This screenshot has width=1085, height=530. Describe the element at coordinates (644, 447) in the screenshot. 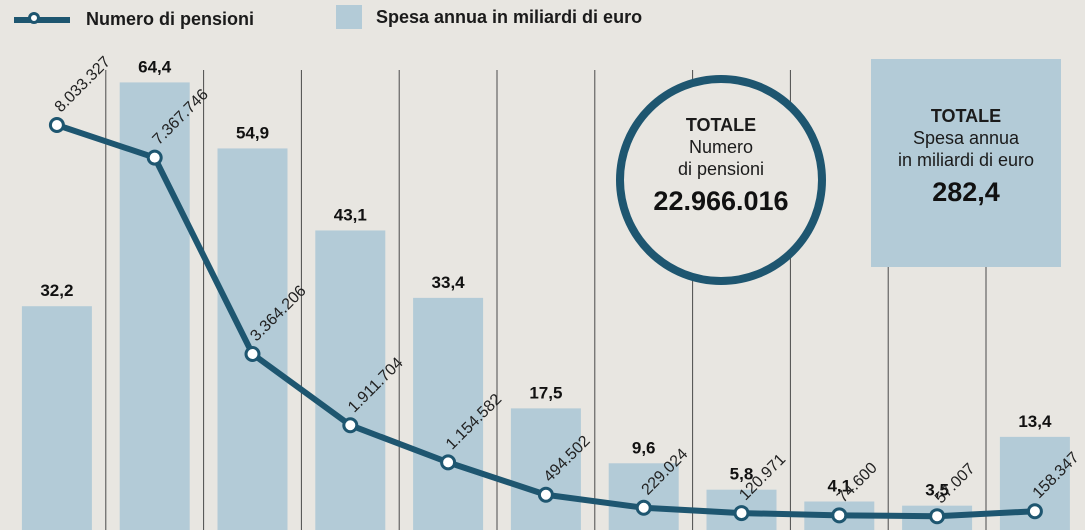

I see `bar-value-label: 9,6` at that location.